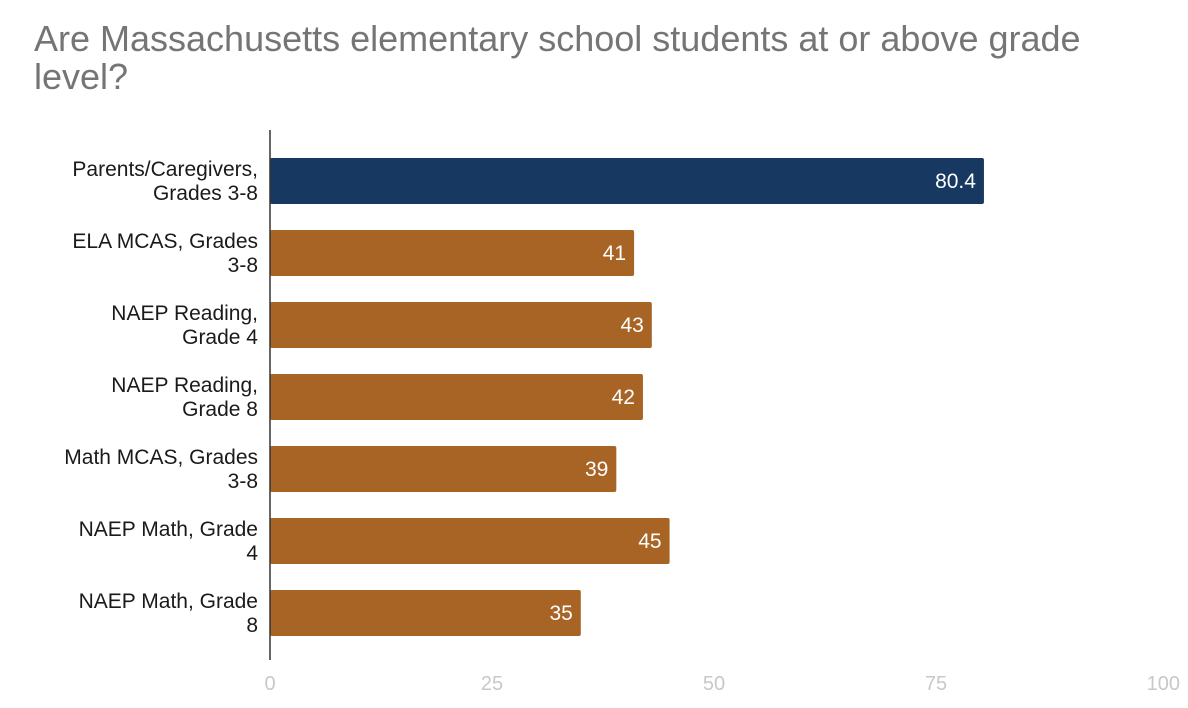 The image size is (1188, 708). I want to click on x-tick-1: 25, so click(492, 684).